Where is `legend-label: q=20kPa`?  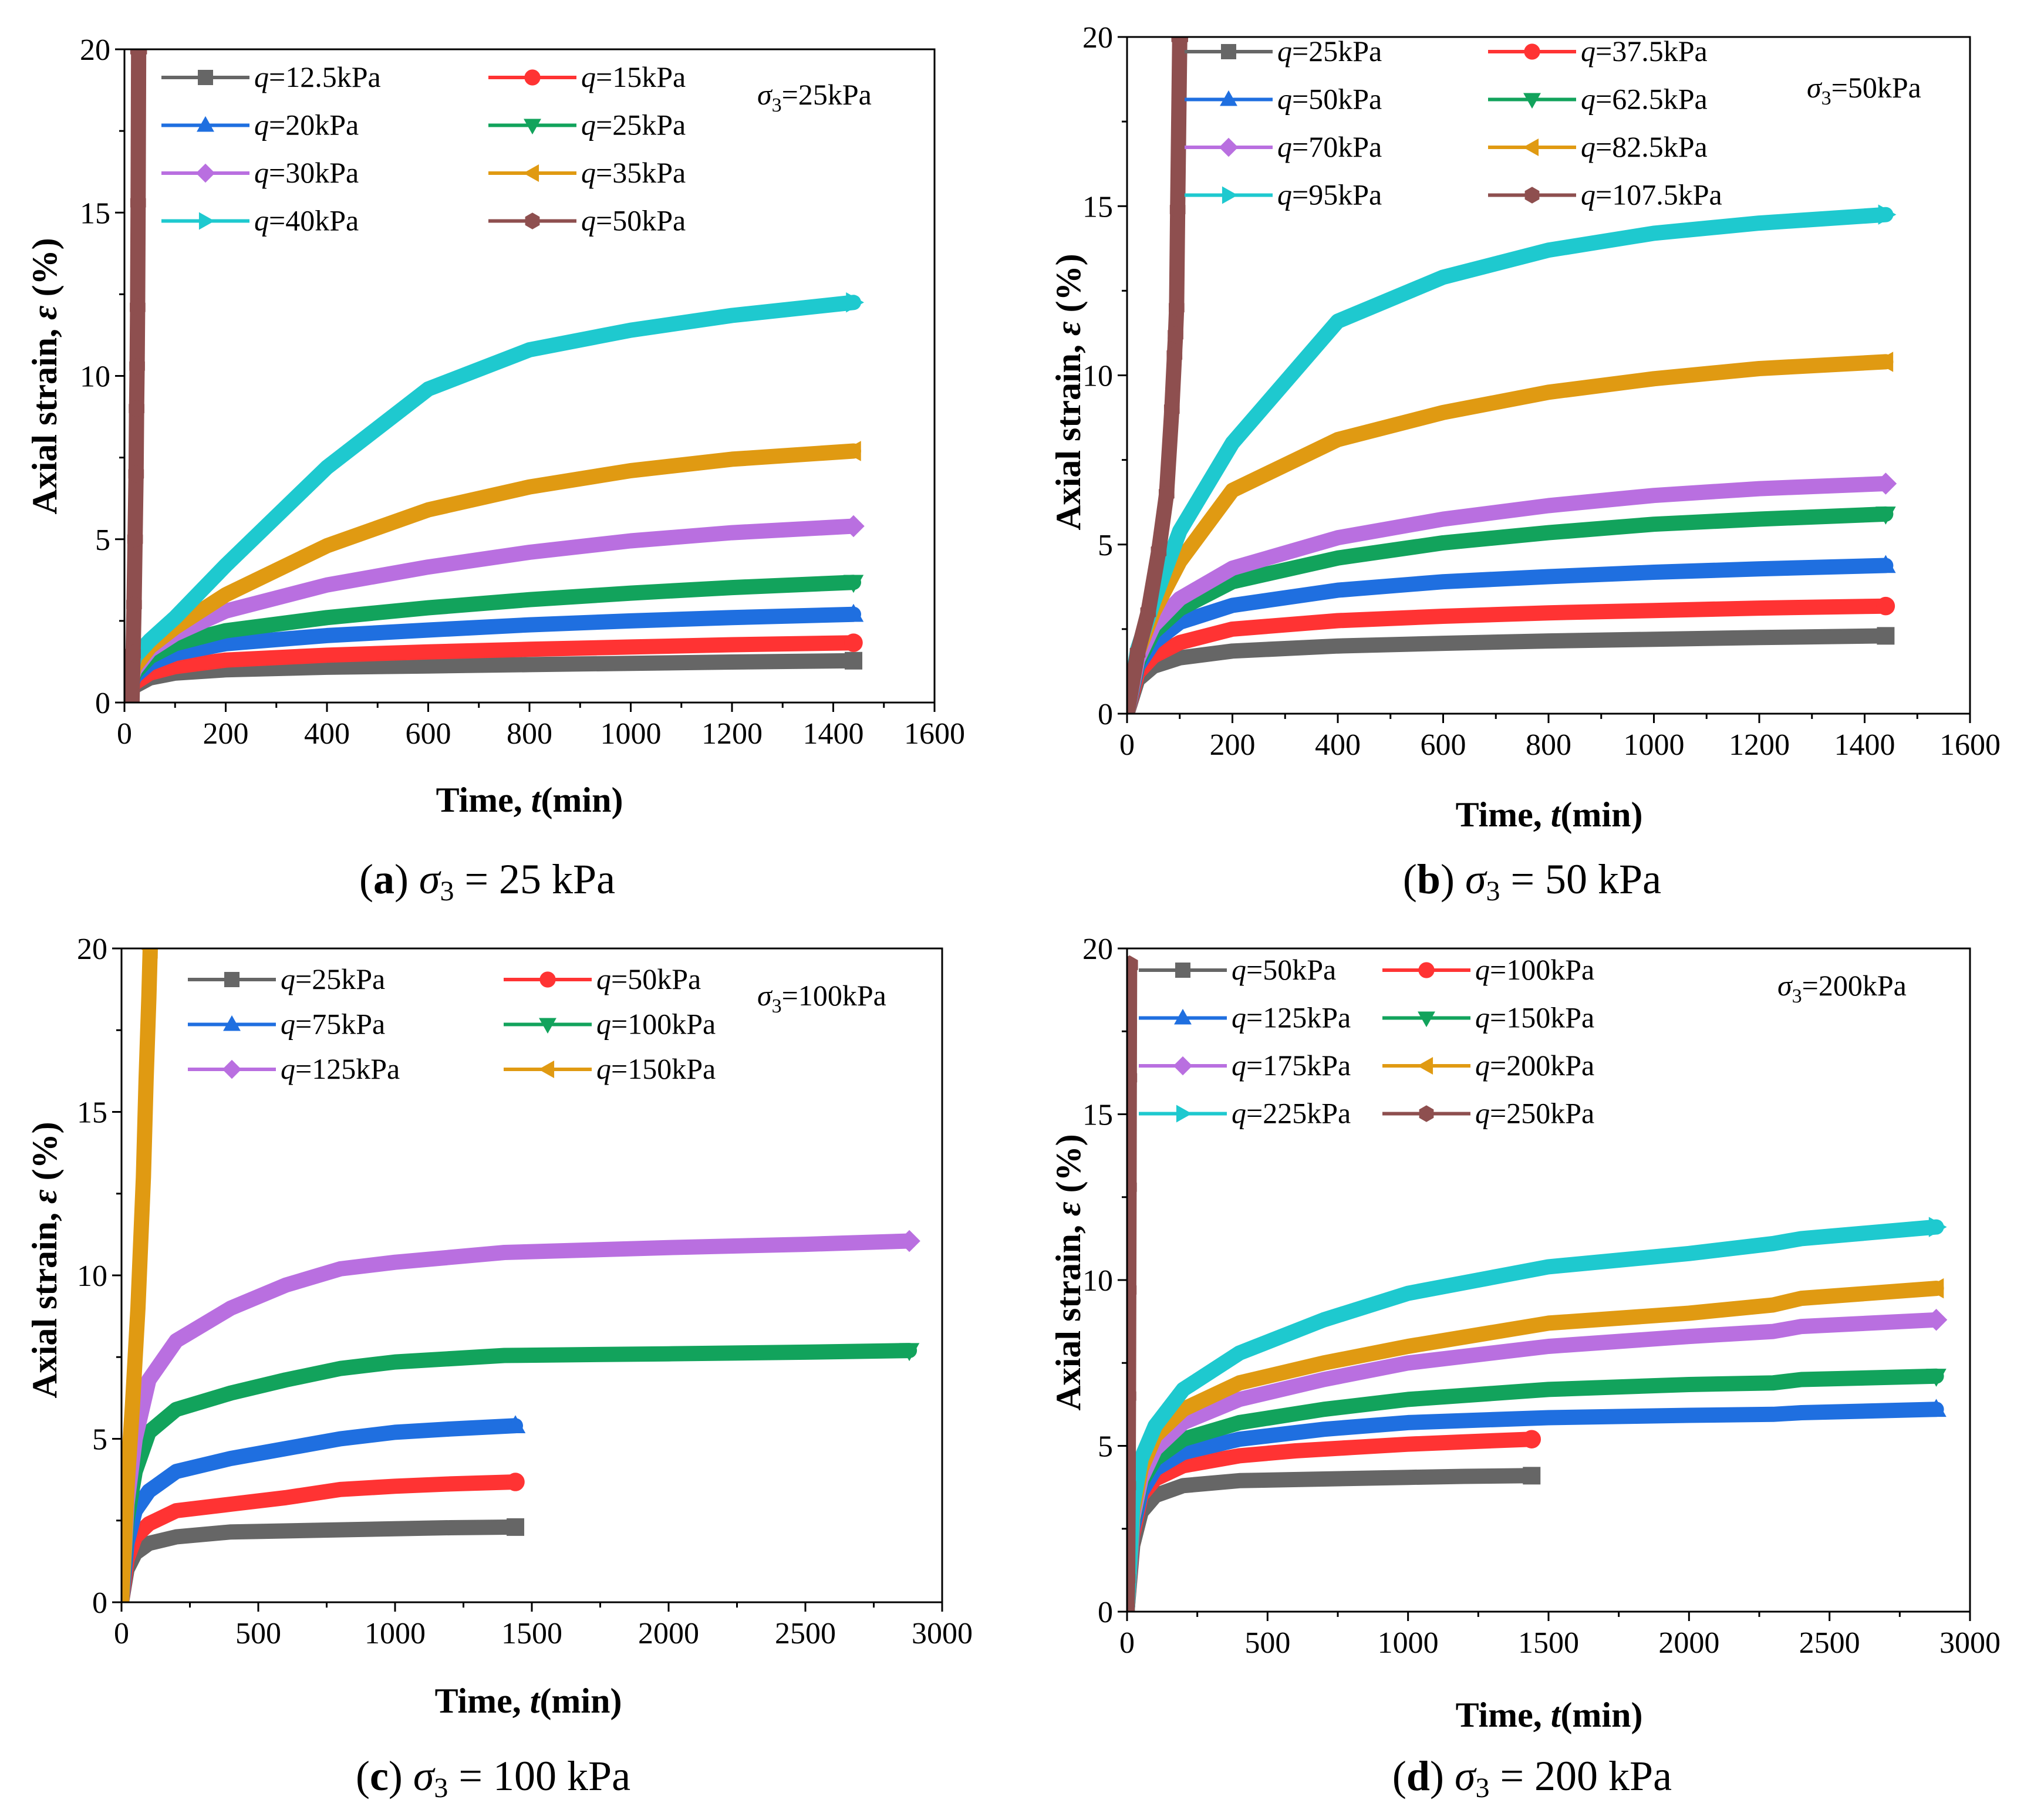
legend-label: q=20kPa is located at coordinates (306, 125).